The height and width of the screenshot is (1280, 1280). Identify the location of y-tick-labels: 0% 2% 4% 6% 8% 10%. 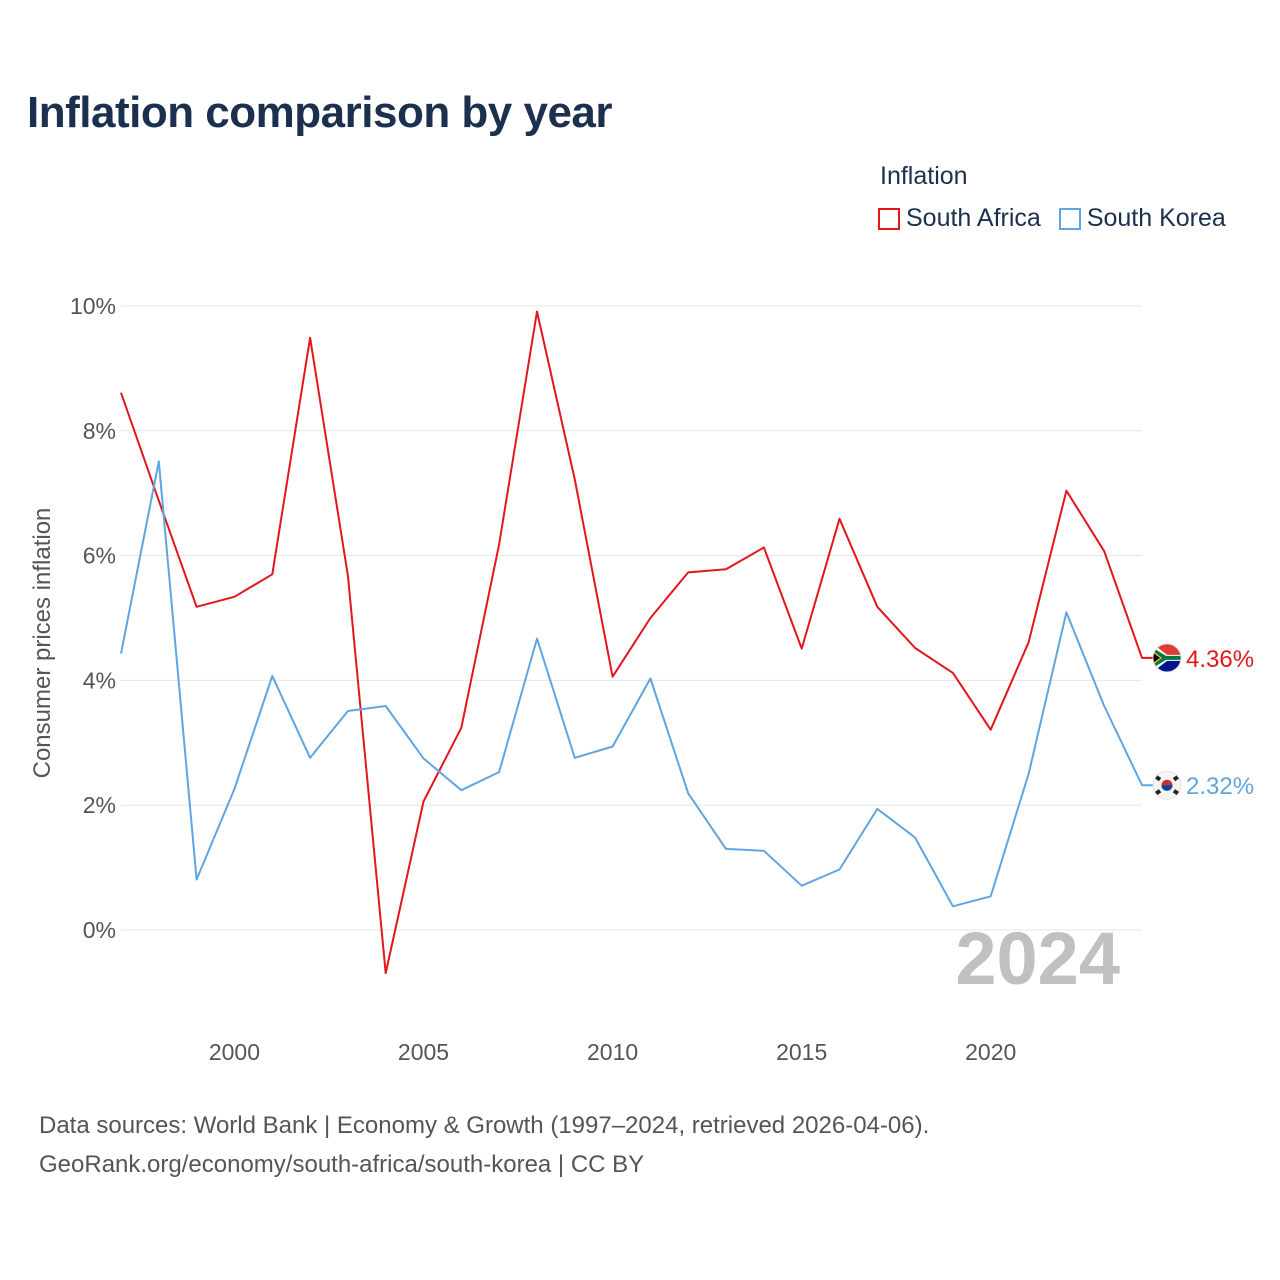
(93, 618).